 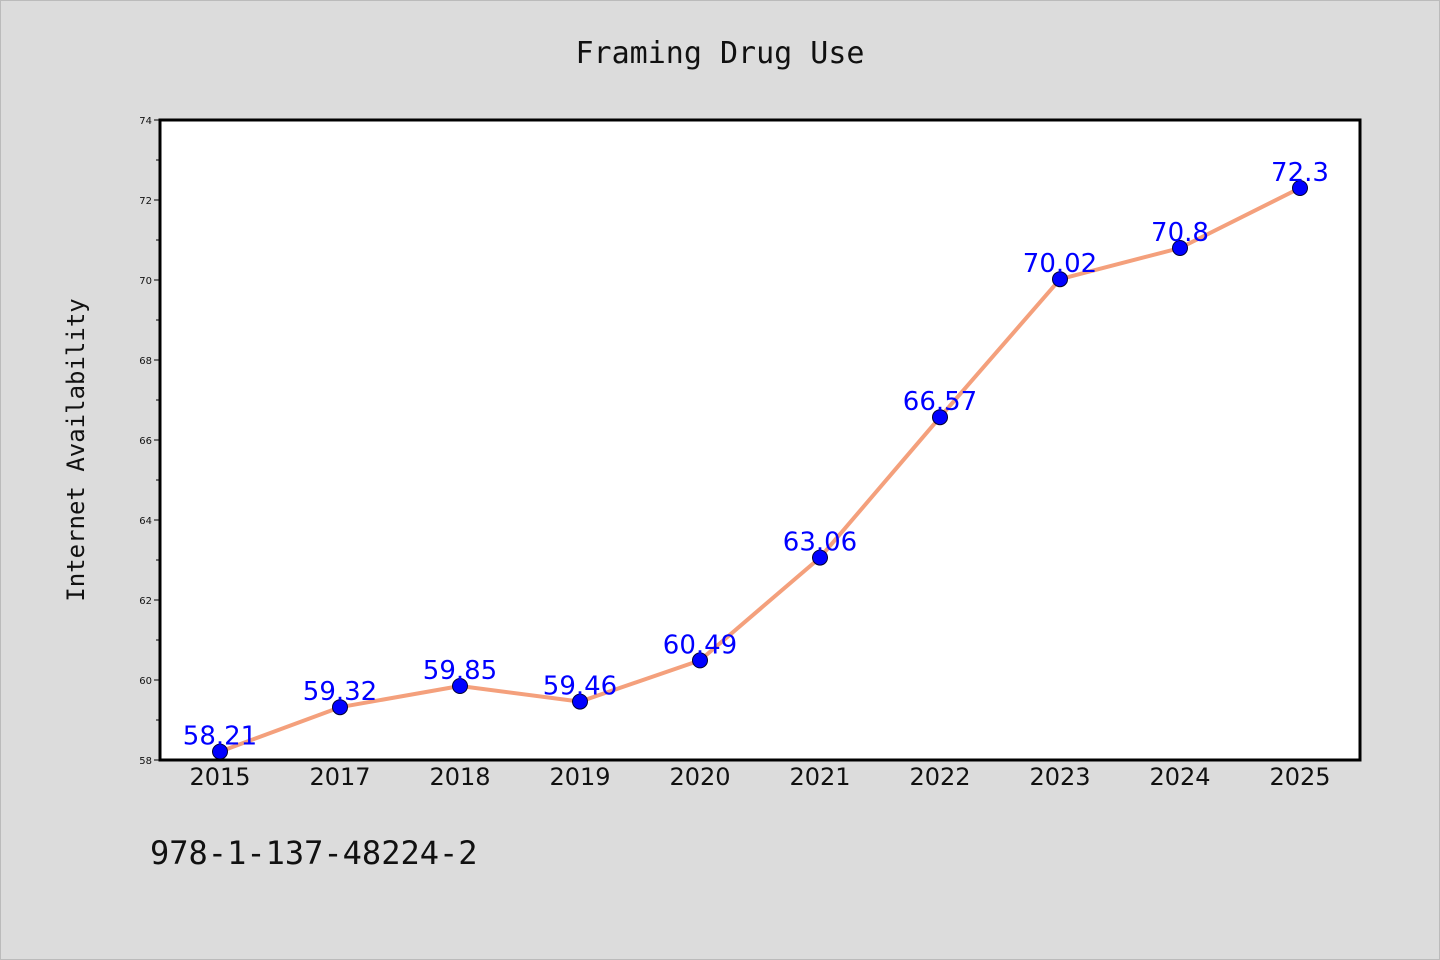 What do you see at coordinates (700, 645) in the screenshot?
I see `data-label: 60.49` at bounding box center [700, 645].